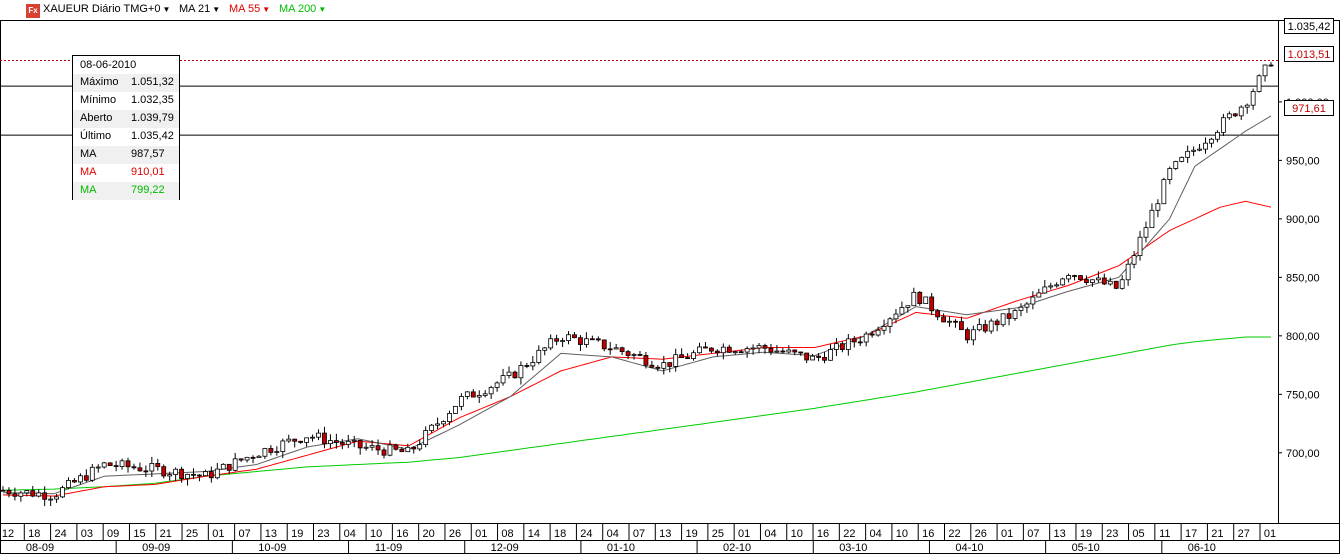  I want to click on x-month-label: 10-09, so click(272, 548).